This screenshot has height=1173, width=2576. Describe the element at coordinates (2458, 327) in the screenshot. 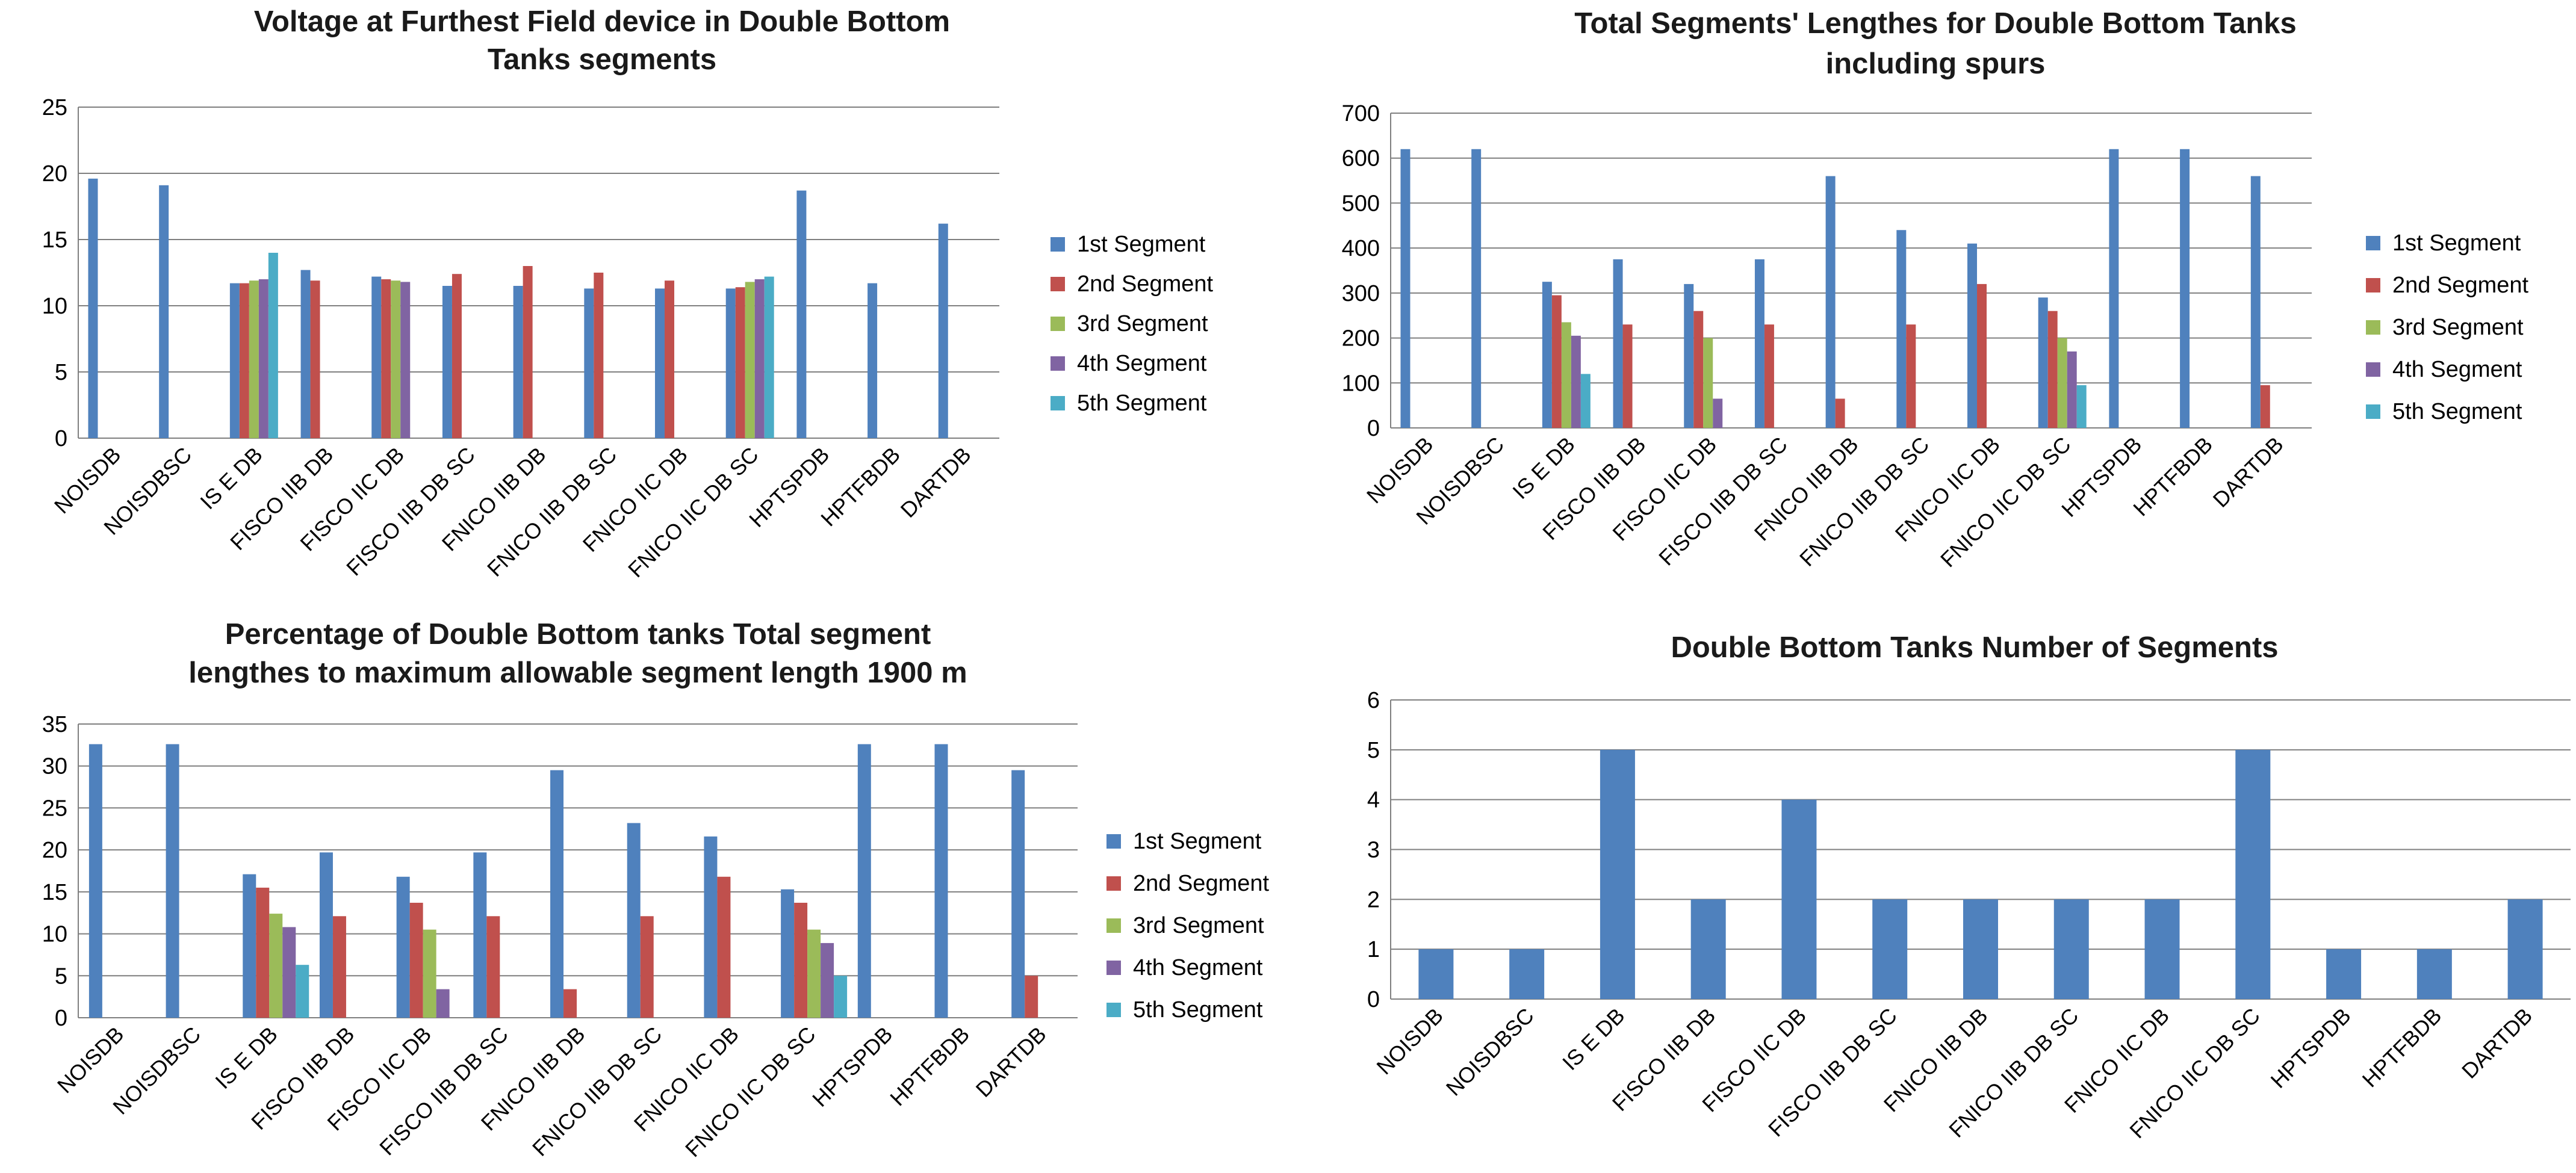

I see `legend-label: 3rd Segment` at that location.